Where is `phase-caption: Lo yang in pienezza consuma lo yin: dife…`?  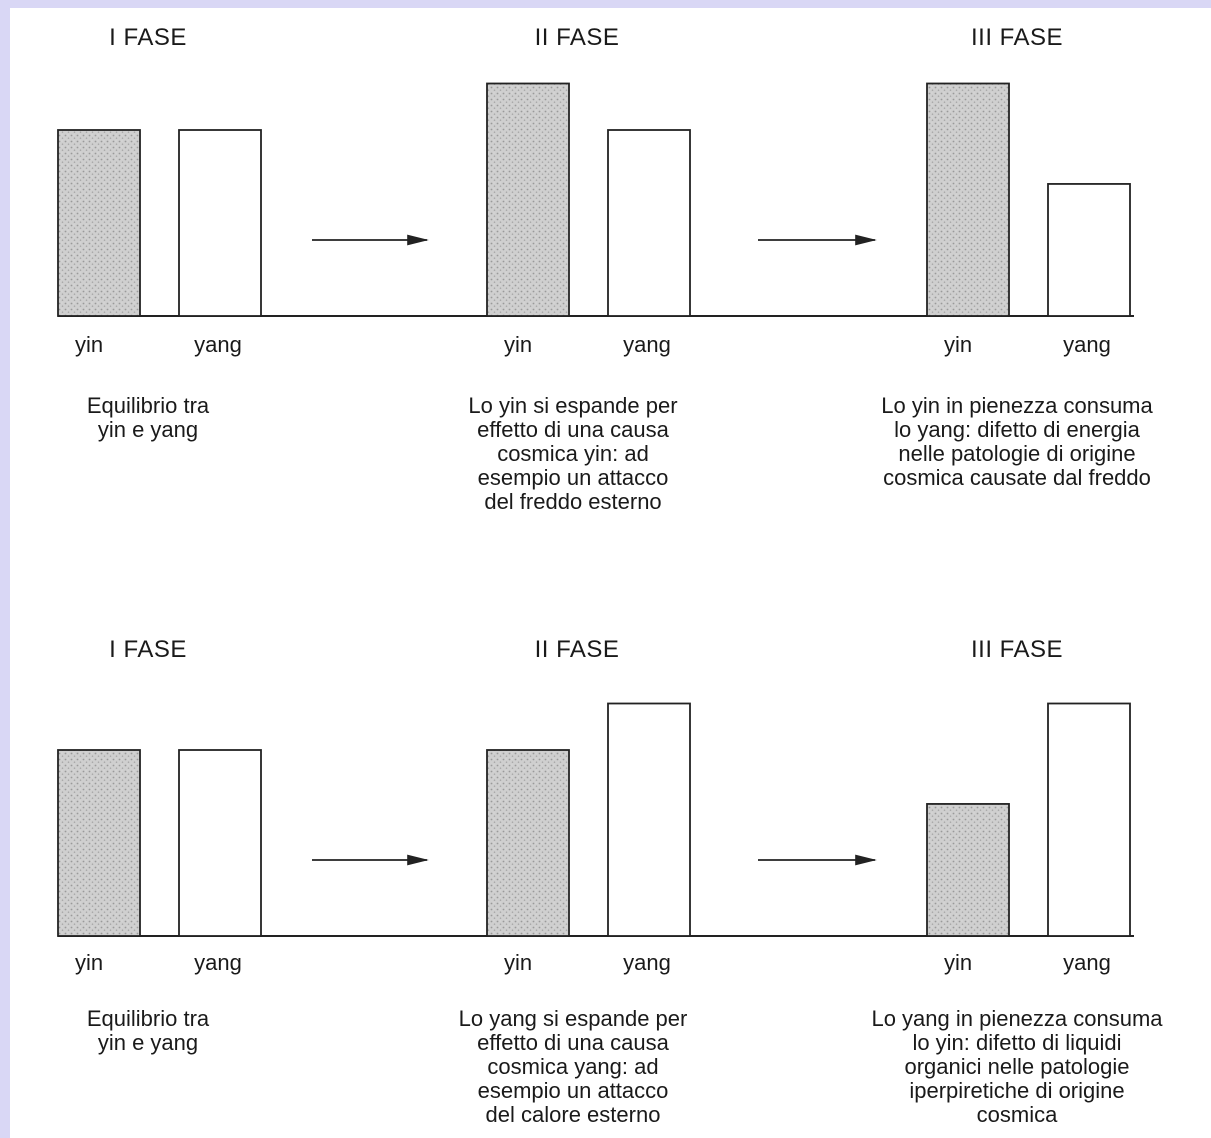 phase-caption: Lo yang in pienezza consuma lo yin: dife… is located at coordinates (1017, 1066).